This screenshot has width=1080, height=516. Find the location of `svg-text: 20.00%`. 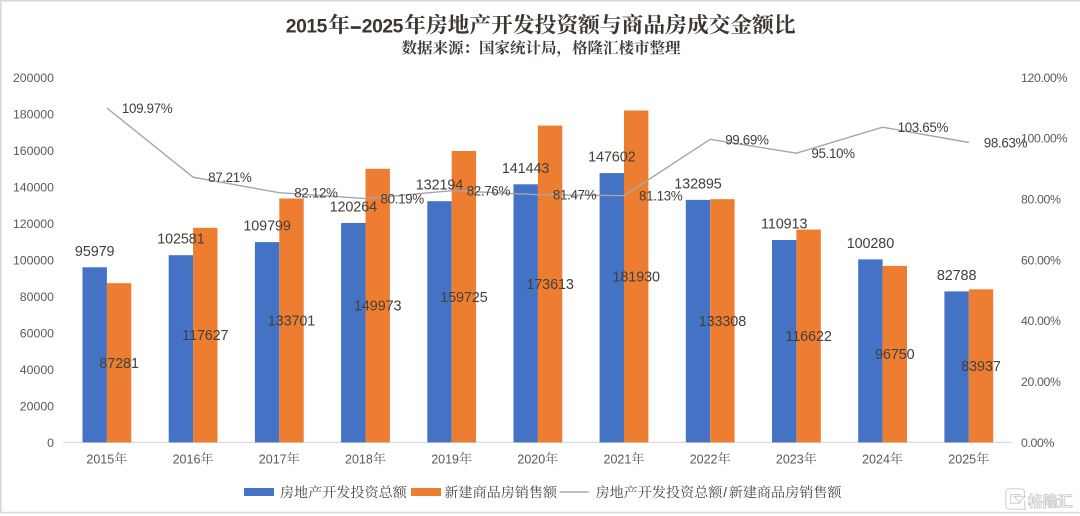

svg-text: 20.00% is located at coordinates (1041, 382).